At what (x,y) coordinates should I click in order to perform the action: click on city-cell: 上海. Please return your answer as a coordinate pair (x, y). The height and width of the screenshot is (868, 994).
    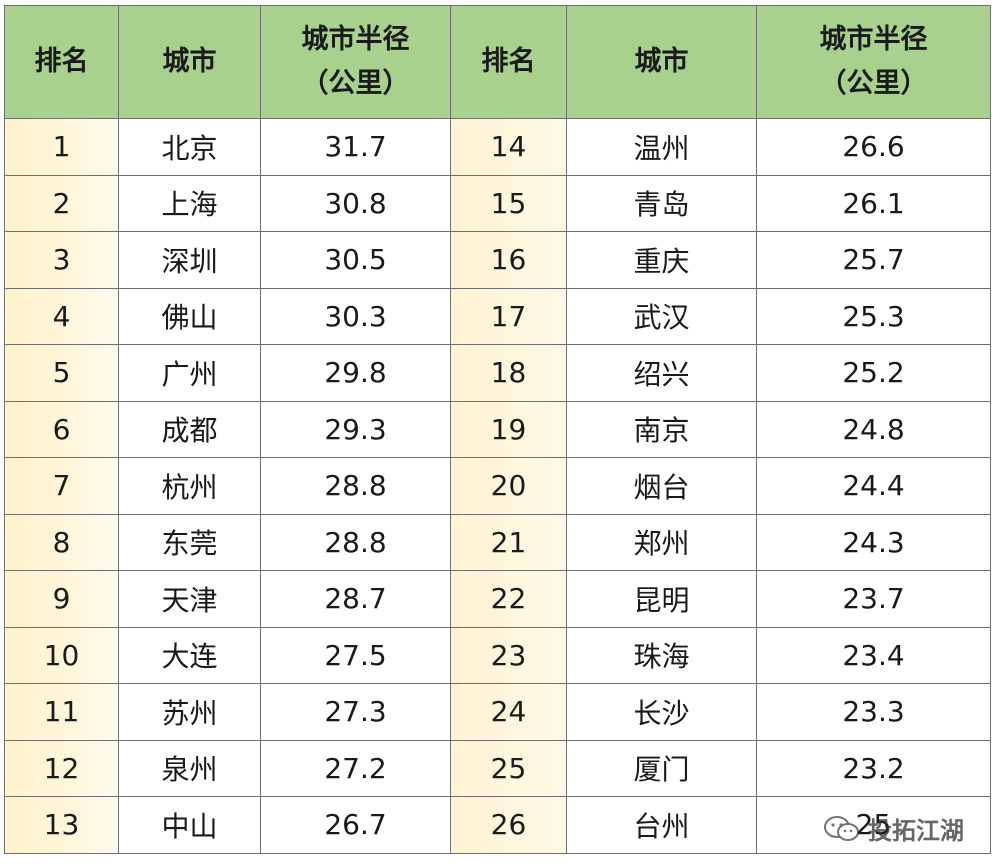
    Looking at the image, I should click on (189, 203).